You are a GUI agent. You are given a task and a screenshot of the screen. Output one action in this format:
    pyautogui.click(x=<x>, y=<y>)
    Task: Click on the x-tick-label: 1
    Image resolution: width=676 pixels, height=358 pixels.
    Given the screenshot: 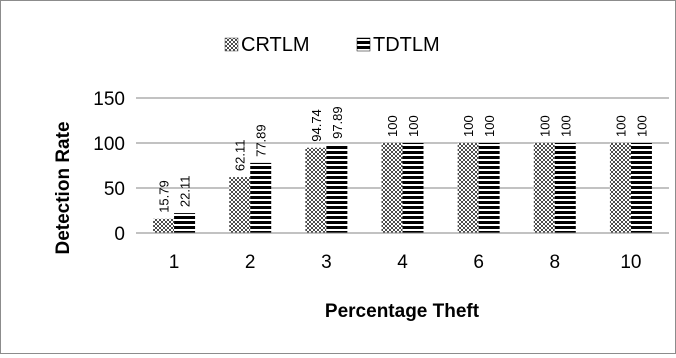 What is the action you would take?
    pyautogui.click(x=174, y=262)
    